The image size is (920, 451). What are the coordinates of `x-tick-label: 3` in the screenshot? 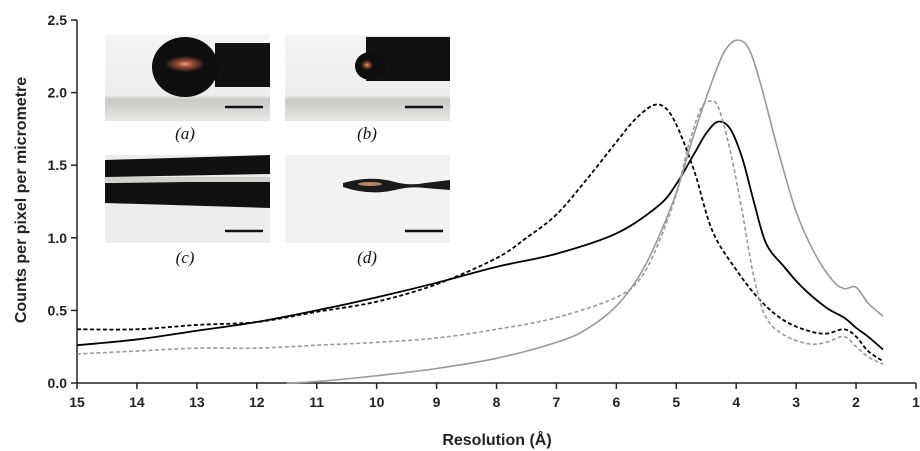 It's located at (796, 402).